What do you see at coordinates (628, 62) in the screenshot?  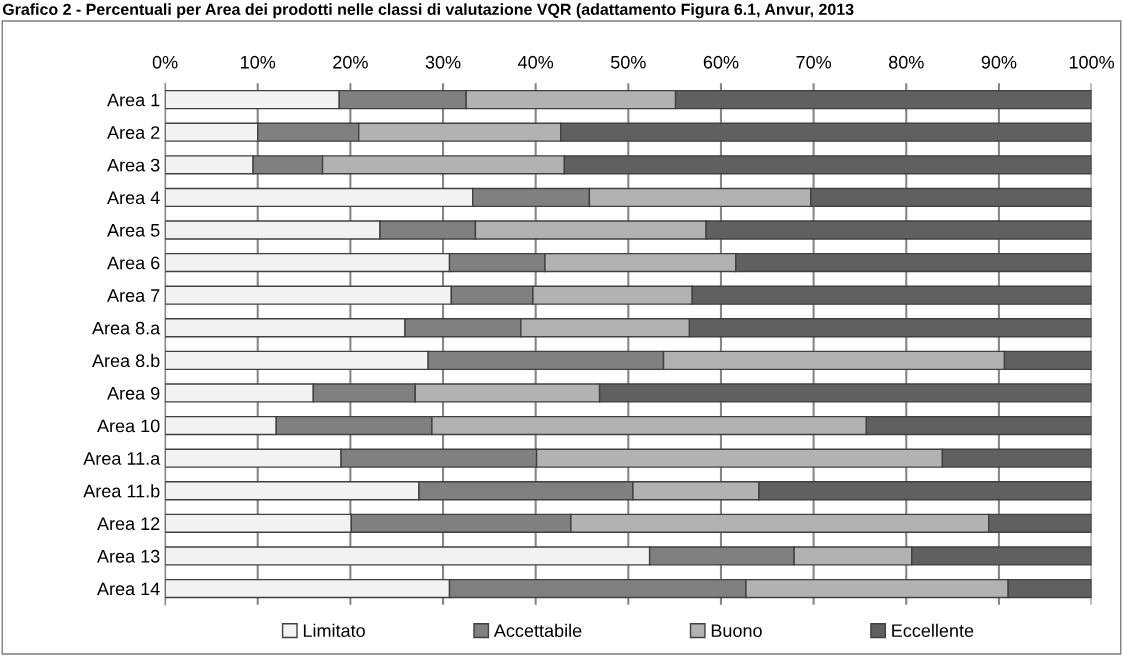 I see `x-tick-label: 50%` at bounding box center [628, 62].